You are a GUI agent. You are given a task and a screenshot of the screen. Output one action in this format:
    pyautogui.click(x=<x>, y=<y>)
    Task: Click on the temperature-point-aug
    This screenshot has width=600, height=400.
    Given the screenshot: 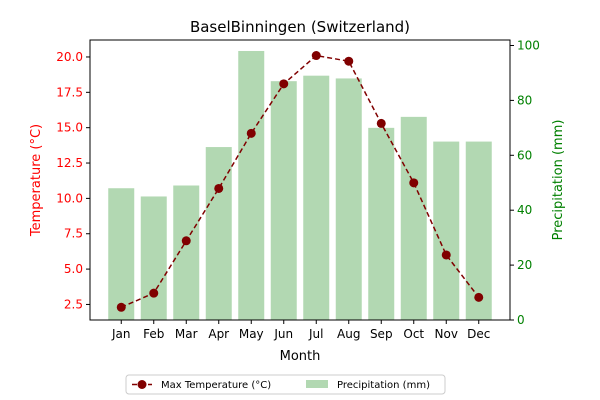 What is the action you would take?
    pyautogui.click(x=349, y=61)
    